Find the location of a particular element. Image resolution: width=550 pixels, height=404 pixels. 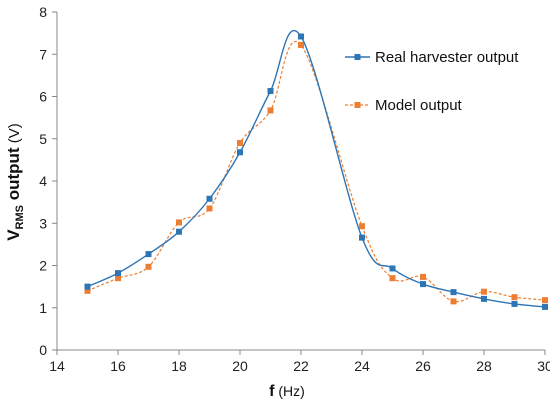

x-axis-title: f (Hz) is located at coordinates (287, 391).